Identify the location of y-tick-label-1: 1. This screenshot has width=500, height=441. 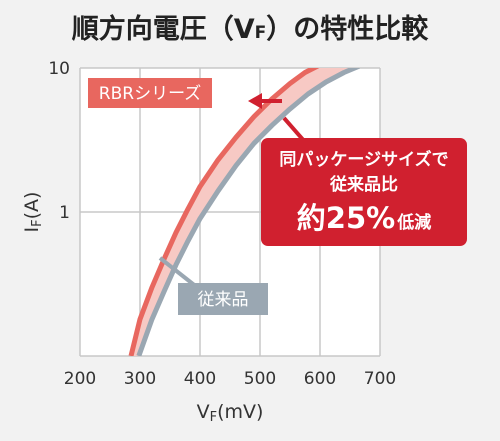
(64, 213).